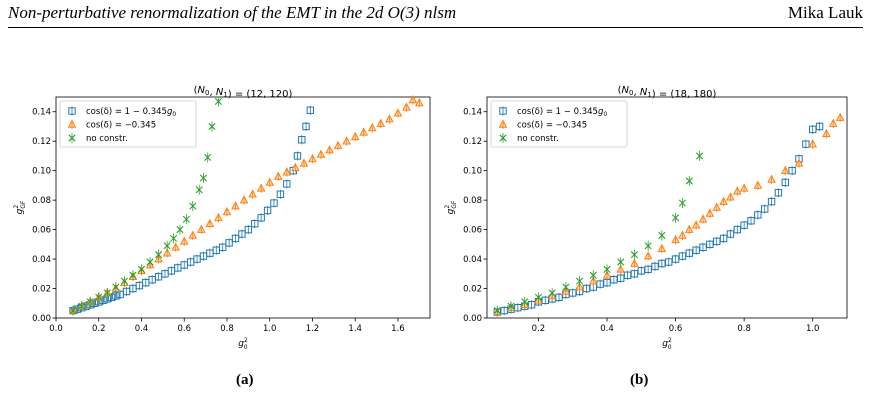  What do you see at coordinates (667, 92) in the screenshot?
I see `chart-title: (N0, N1) = (18, 180)` at bounding box center [667, 92].